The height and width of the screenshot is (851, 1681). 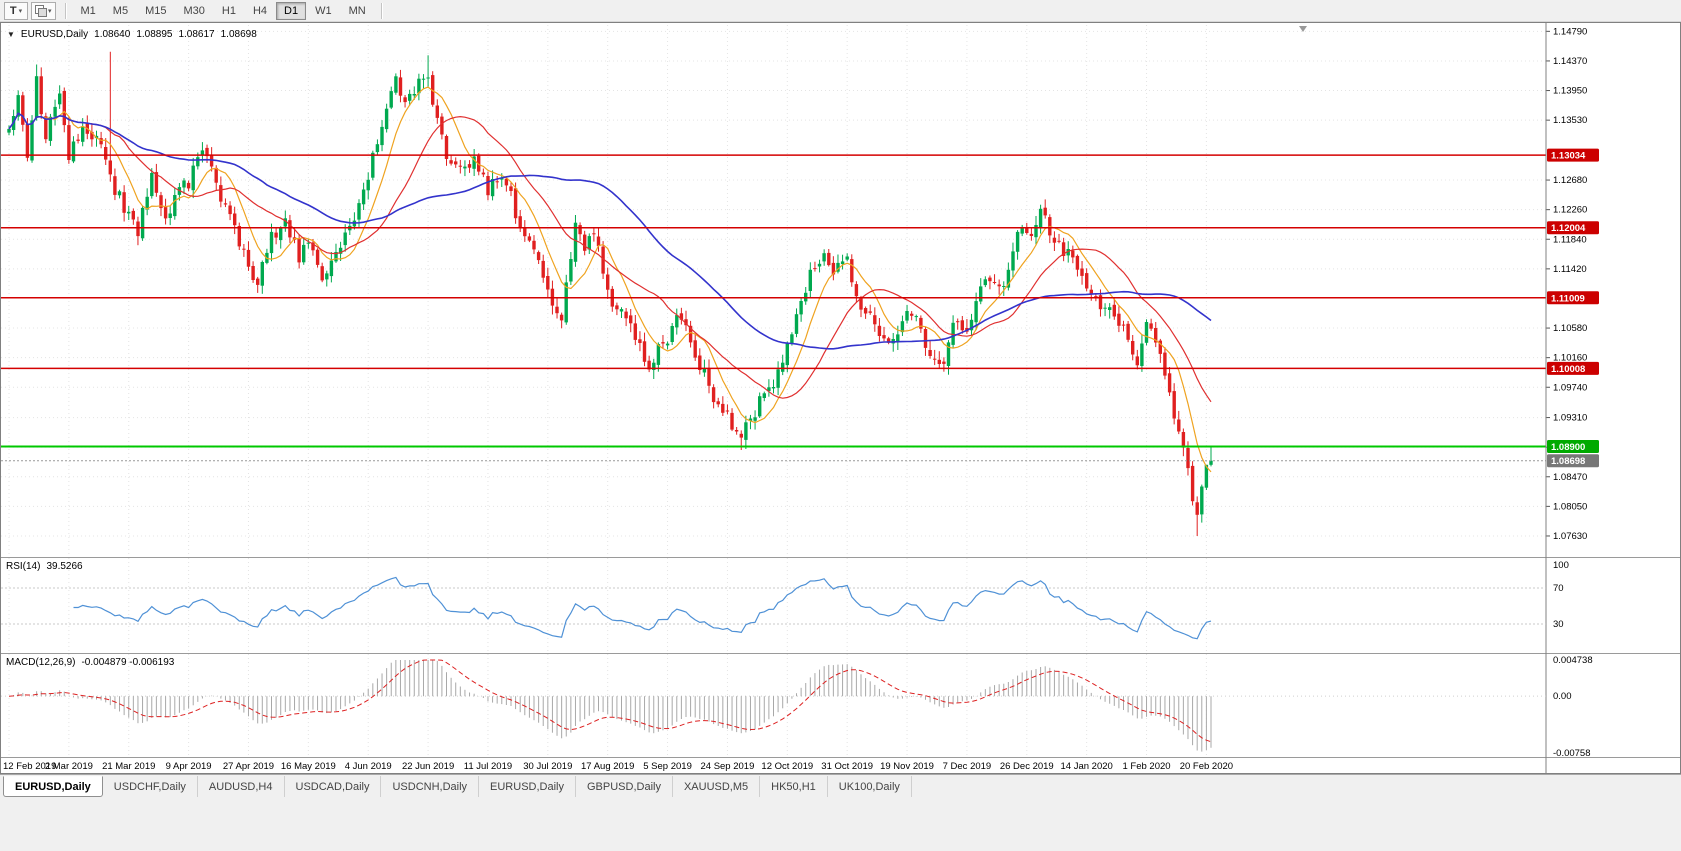 What do you see at coordinates (1562, 696) in the screenshot?
I see `macd-tick-label: 0.00` at bounding box center [1562, 696].